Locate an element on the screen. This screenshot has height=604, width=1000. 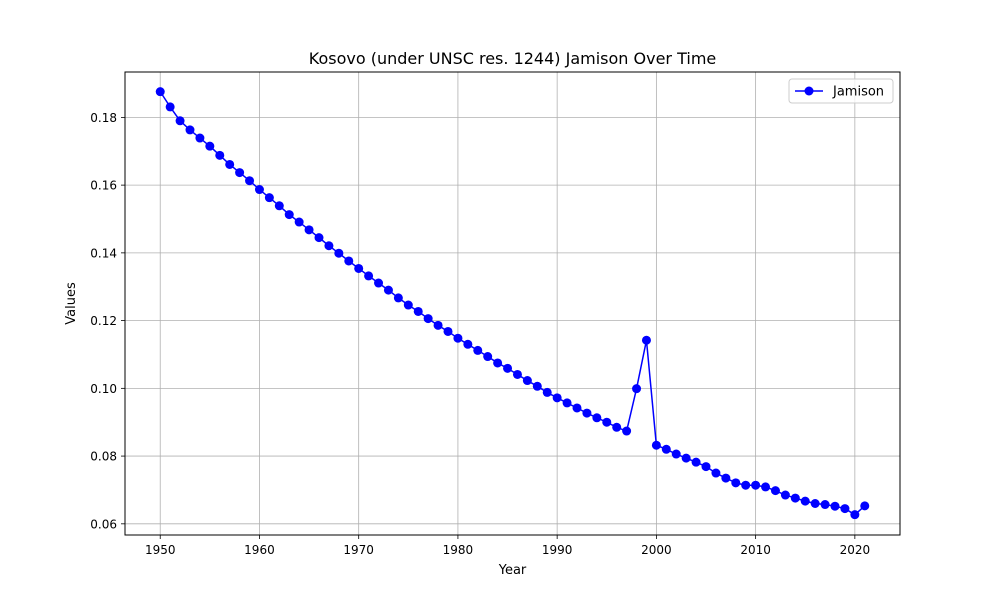
y-tick-label: 0.08 is located at coordinates (103, 457).